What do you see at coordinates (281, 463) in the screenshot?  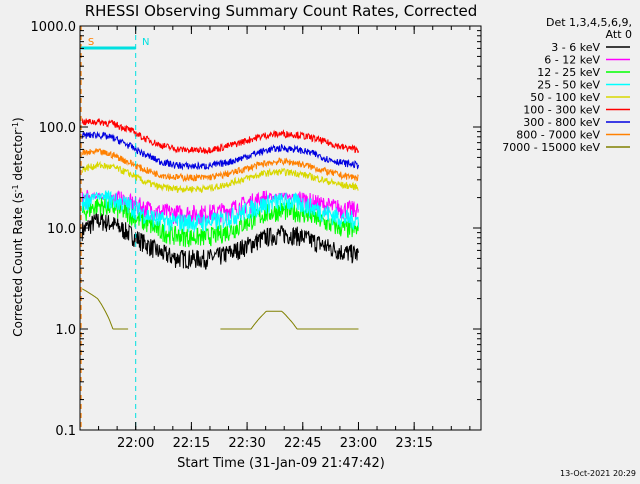 I see `x-axis-label: Start Time (31-Jan-09 21:47:42)` at bounding box center [281, 463].